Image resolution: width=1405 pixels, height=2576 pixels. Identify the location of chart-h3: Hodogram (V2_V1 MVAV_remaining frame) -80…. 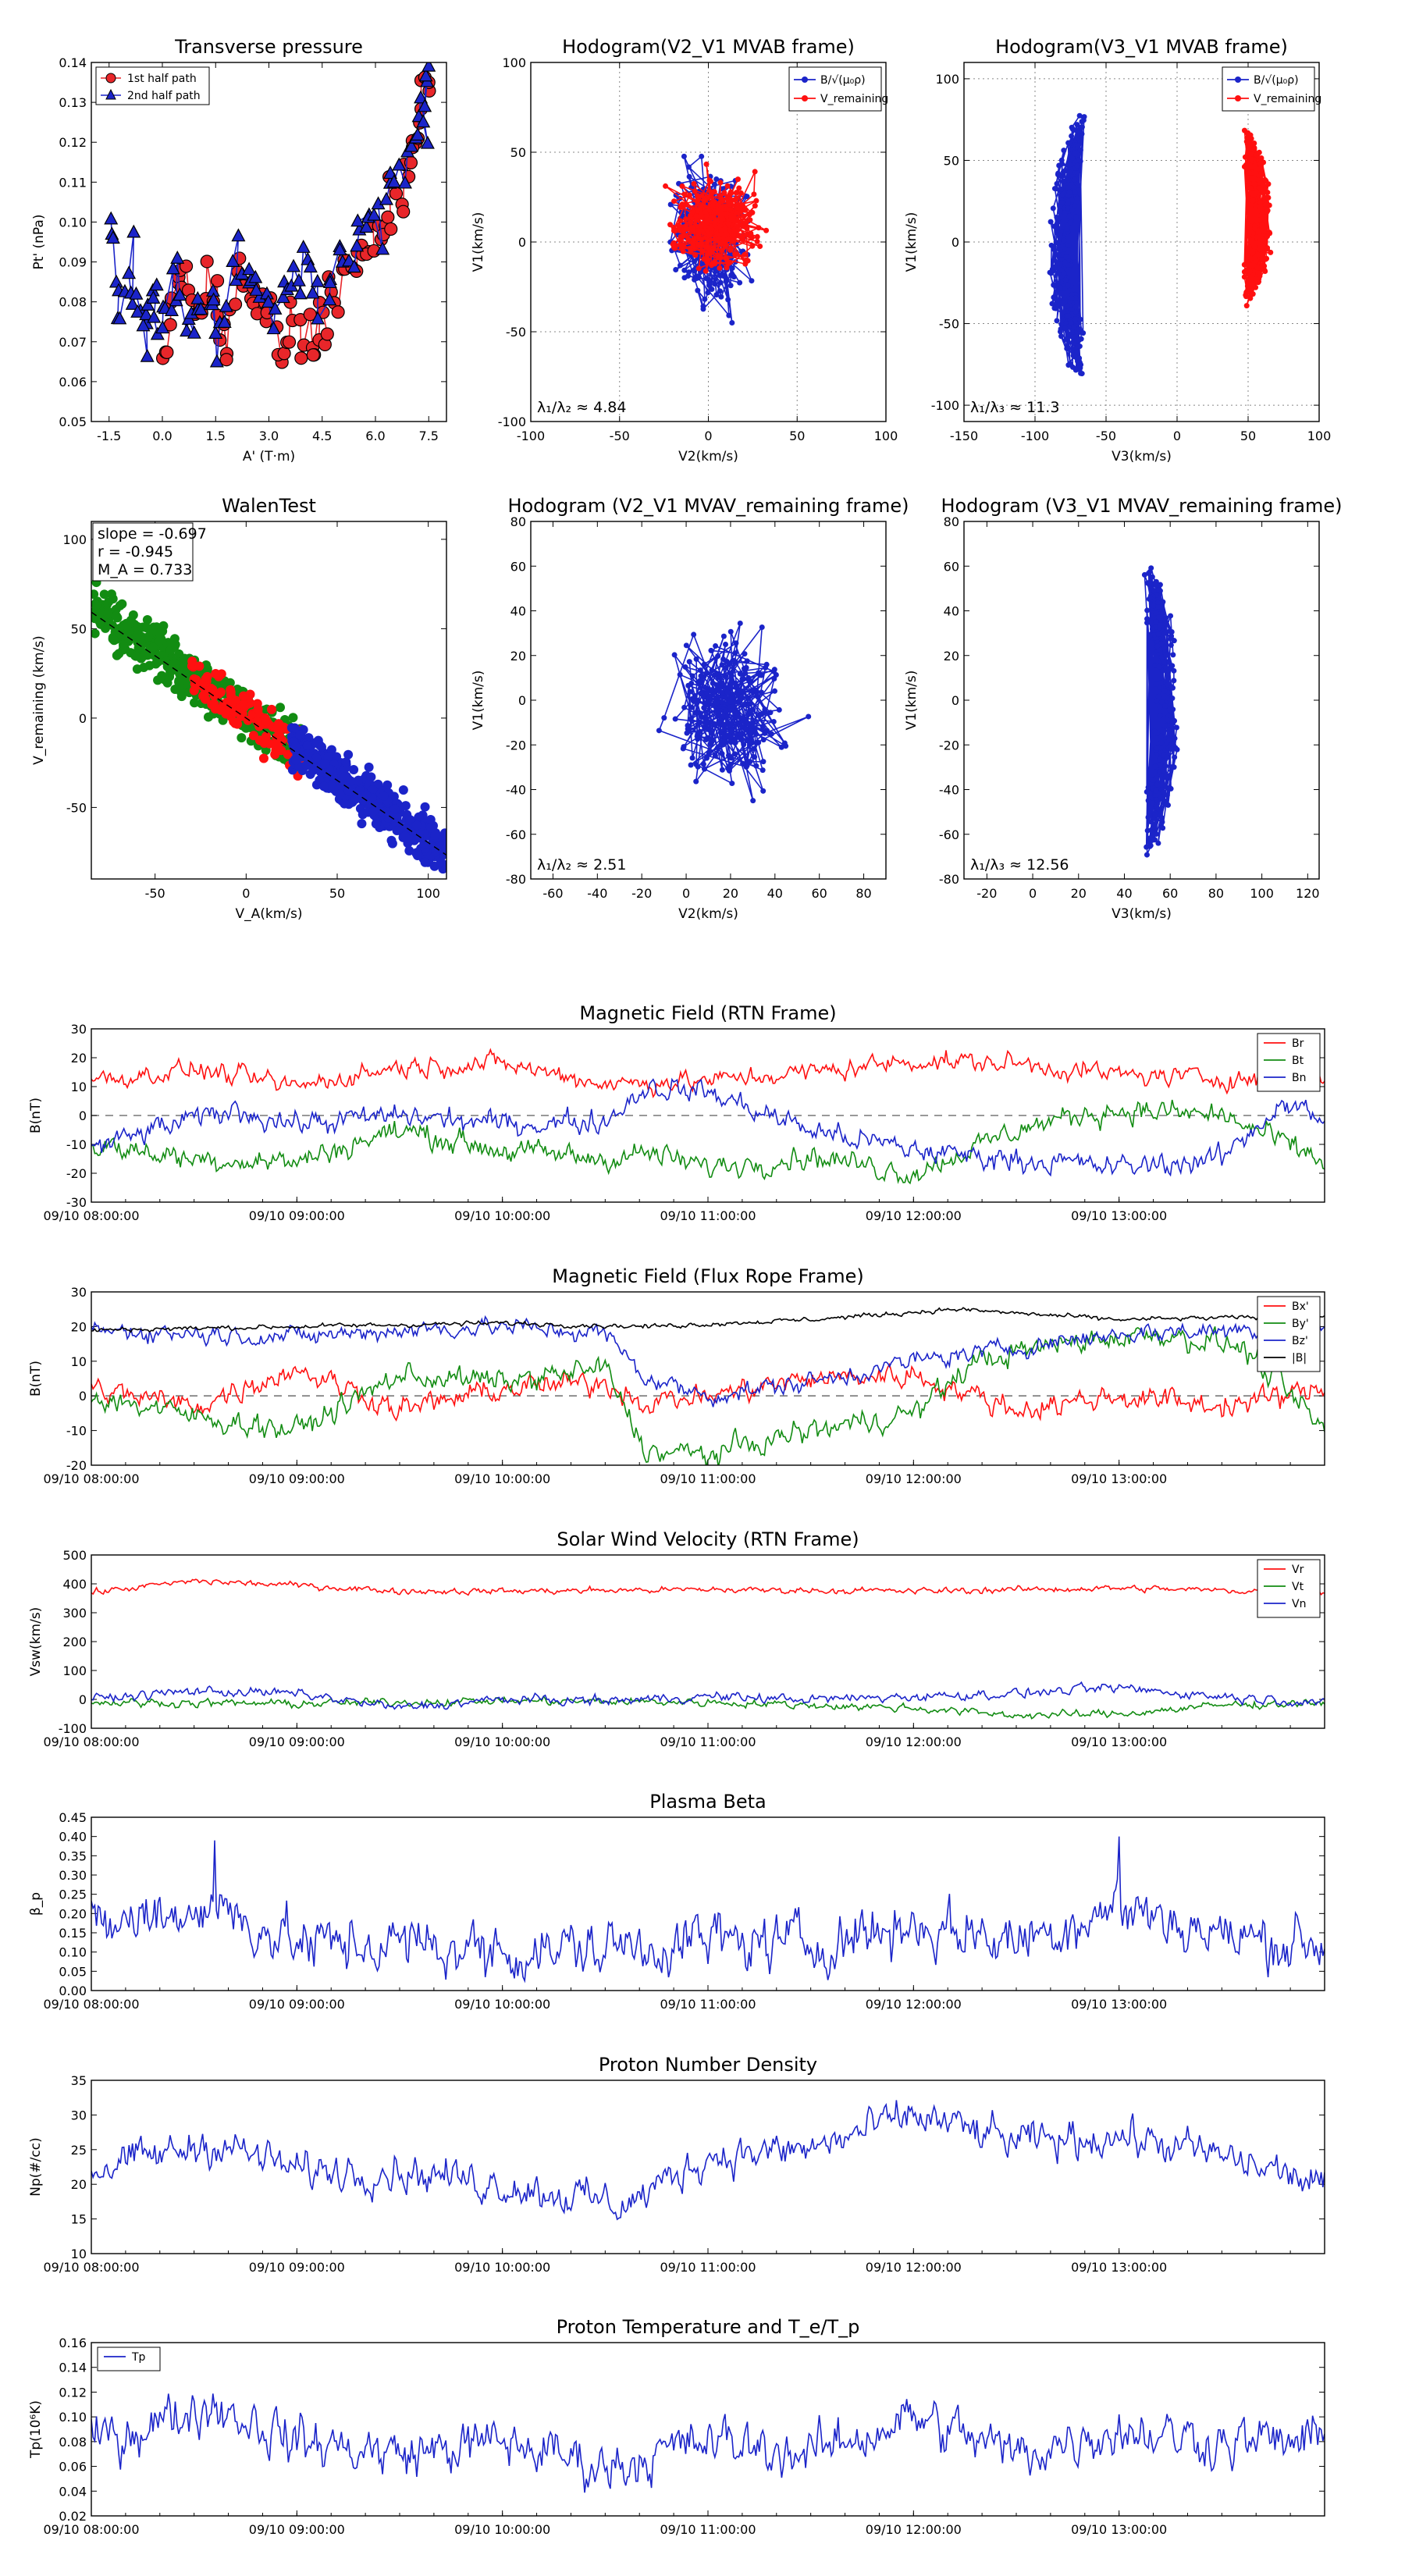
(690, 708).